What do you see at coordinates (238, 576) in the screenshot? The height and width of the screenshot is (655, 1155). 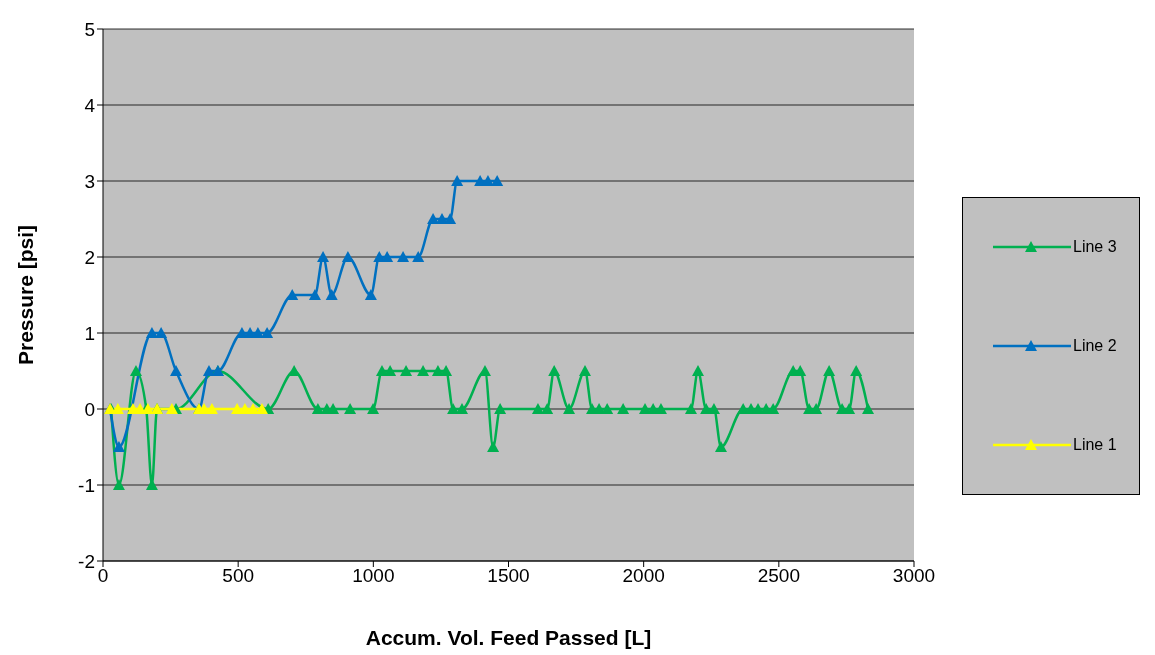 I see `x-tick-label: 500` at bounding box center [238, 576].